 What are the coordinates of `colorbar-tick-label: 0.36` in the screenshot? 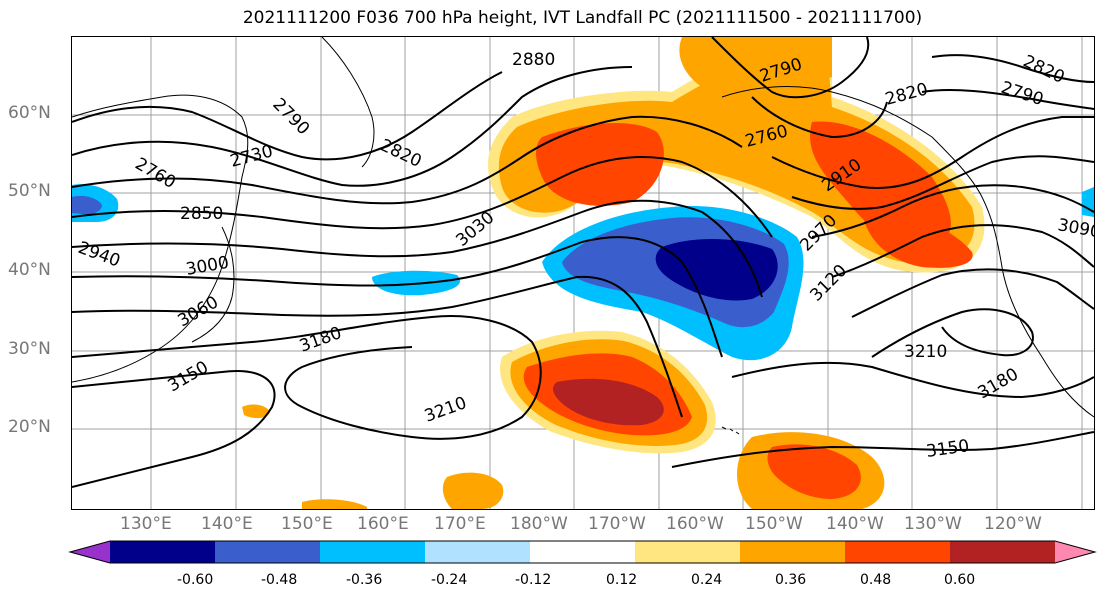 It's located at (791, 580).